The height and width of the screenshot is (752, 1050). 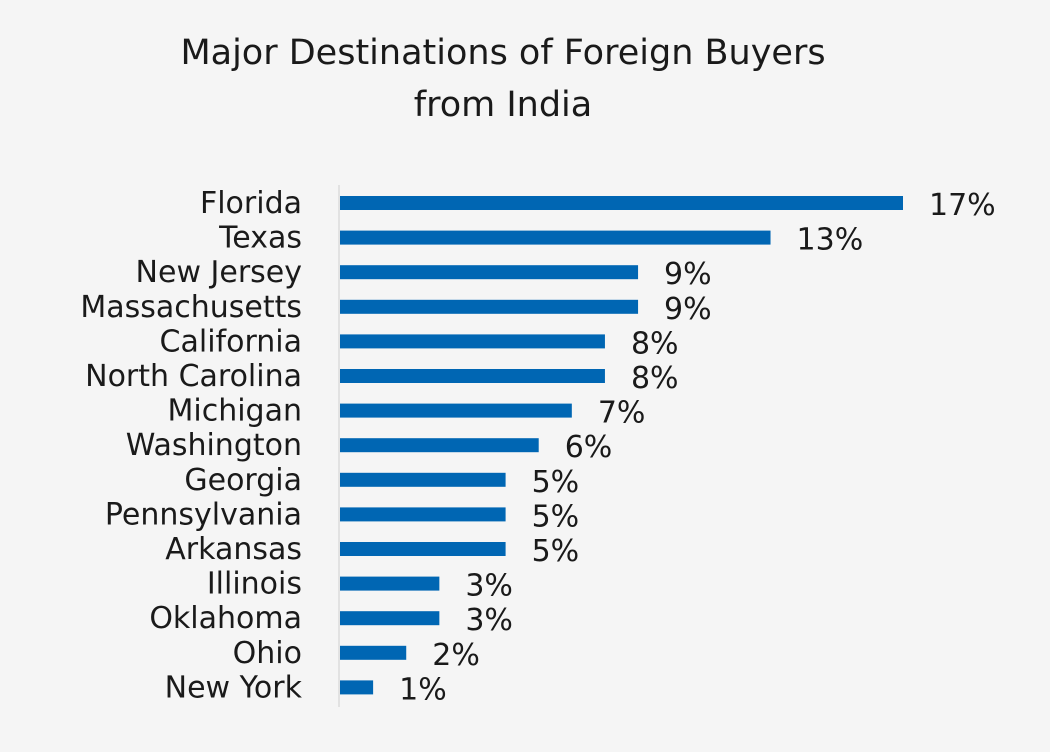 What do you see at coordinates (219, 272) in the screenshot?
I see `category-label: New Jersey` at bounding box center [219, 272].